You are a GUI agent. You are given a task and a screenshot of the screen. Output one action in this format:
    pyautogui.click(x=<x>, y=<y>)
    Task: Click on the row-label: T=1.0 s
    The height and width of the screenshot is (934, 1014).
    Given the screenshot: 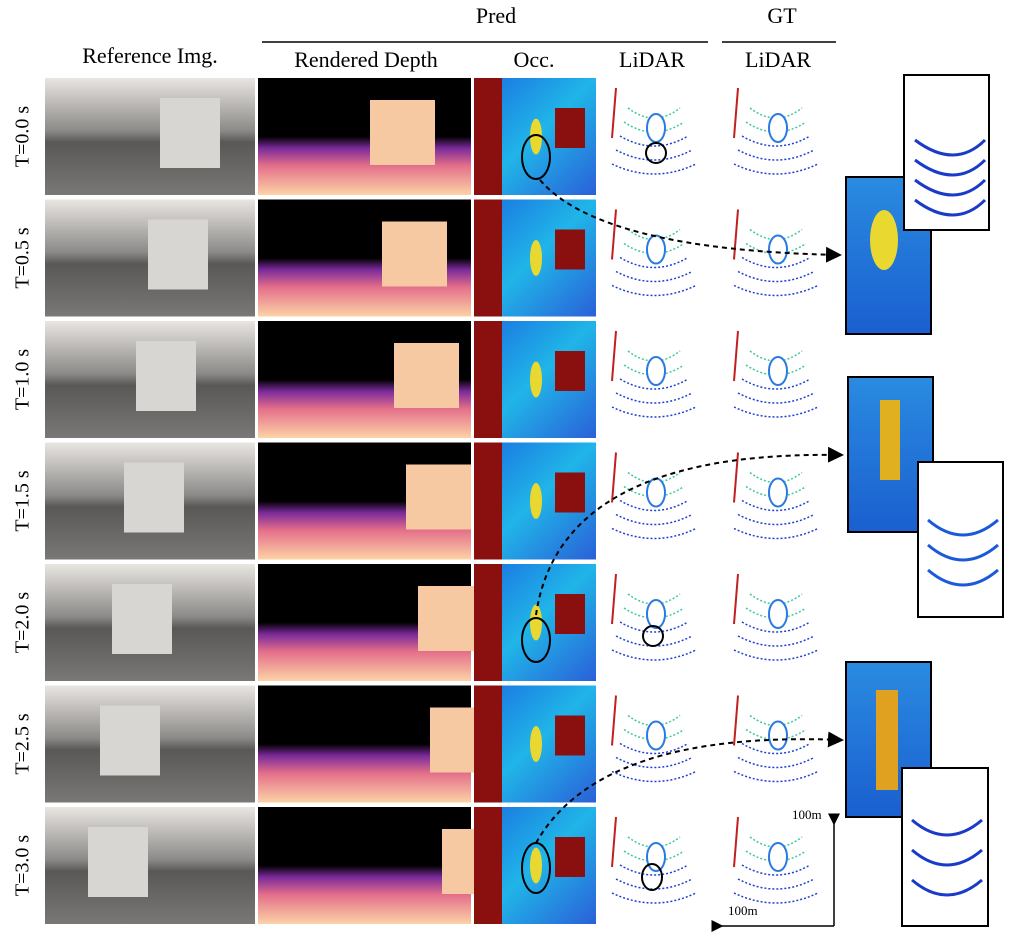 What is the action you would take?
    pyautogui.click(x=23, y=379)
    